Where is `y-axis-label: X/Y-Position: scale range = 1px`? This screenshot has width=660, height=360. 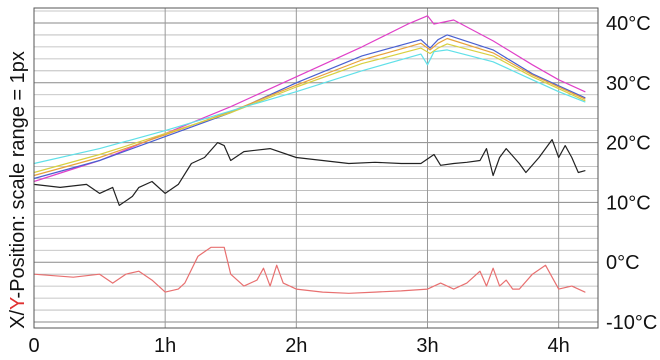 y-axis-label: X/Y-Position: scale range = 1px is located at coordinates (18, 190).